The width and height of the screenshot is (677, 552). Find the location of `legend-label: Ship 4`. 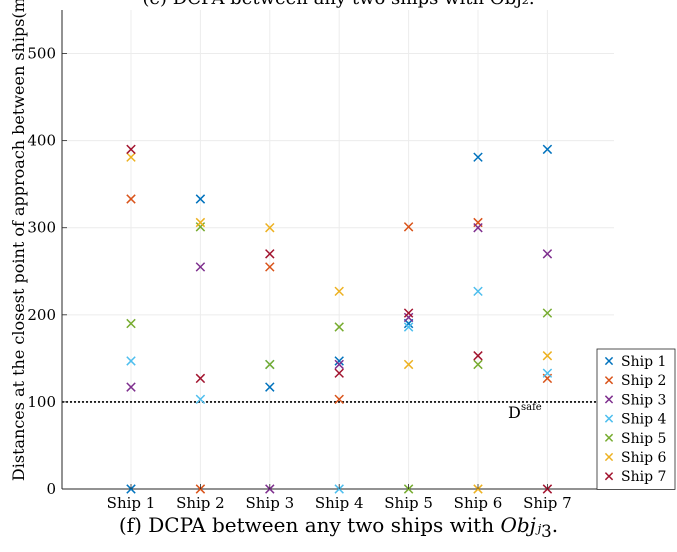

legend-label: Ship 4 is located at coordinates (643, 420).